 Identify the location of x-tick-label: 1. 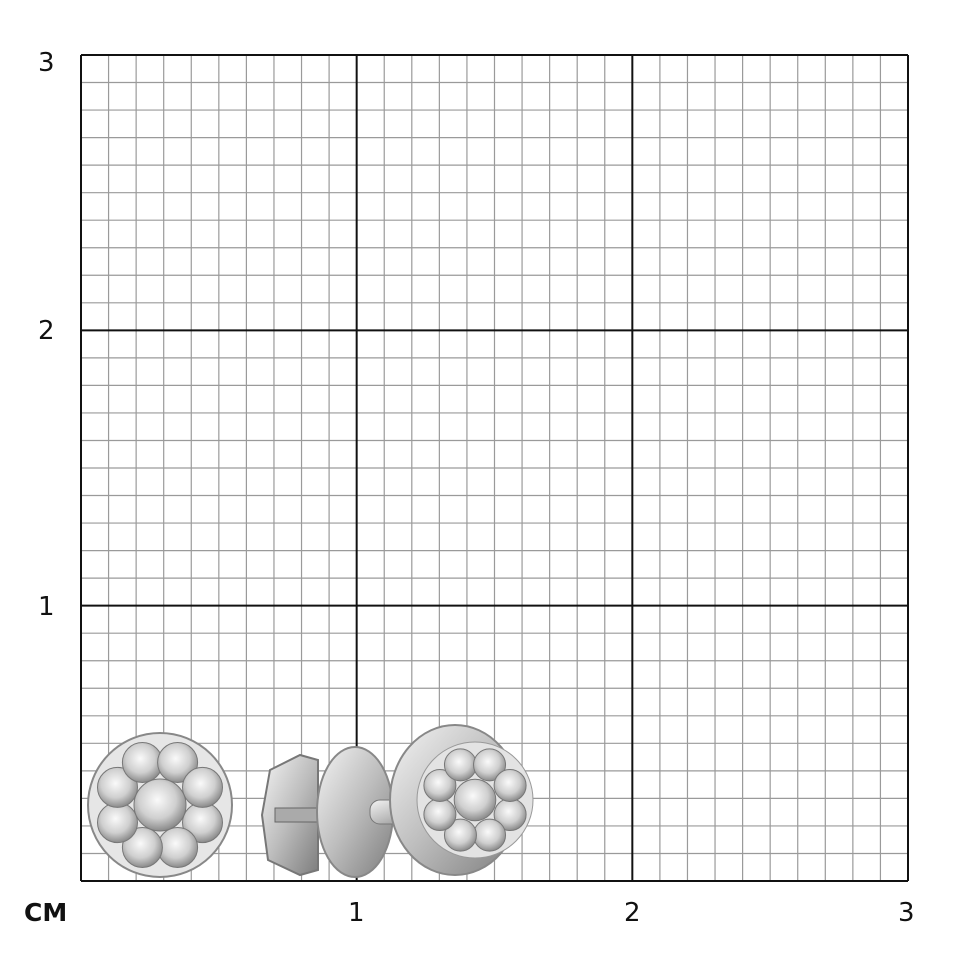
(356, 913).